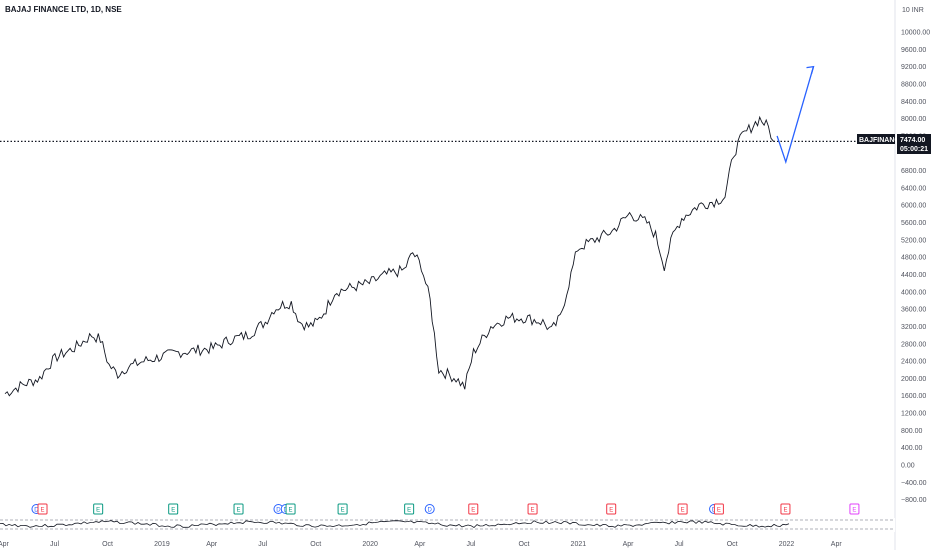 This screenshot has width=932, height=550. I want to click on x-tick-label: 2022, so click(787, 544).